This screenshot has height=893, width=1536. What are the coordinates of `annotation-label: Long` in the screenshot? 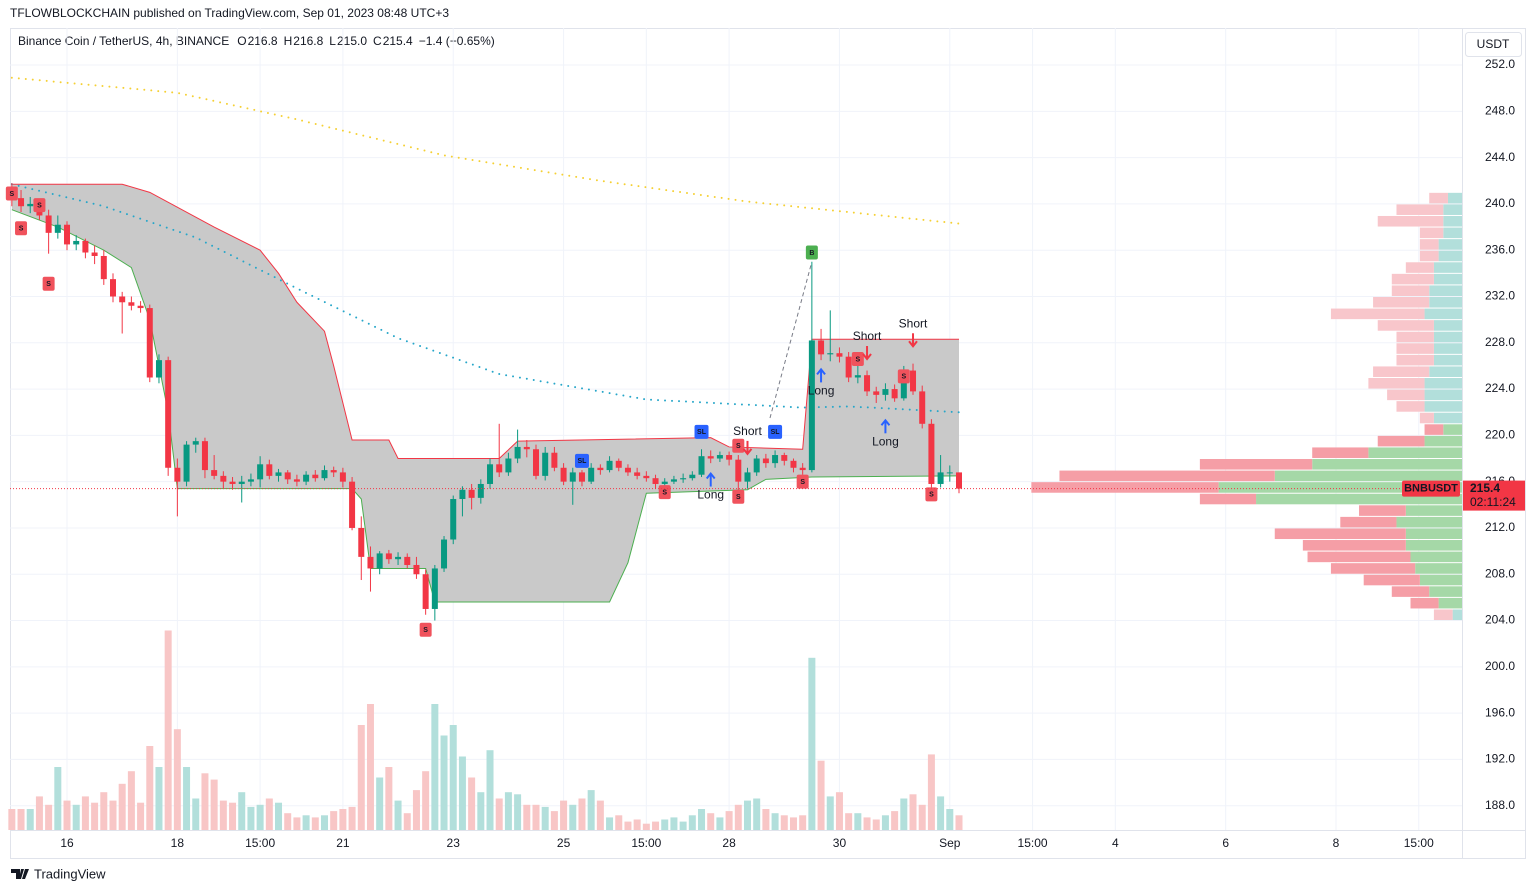 It's located at (821, 391).